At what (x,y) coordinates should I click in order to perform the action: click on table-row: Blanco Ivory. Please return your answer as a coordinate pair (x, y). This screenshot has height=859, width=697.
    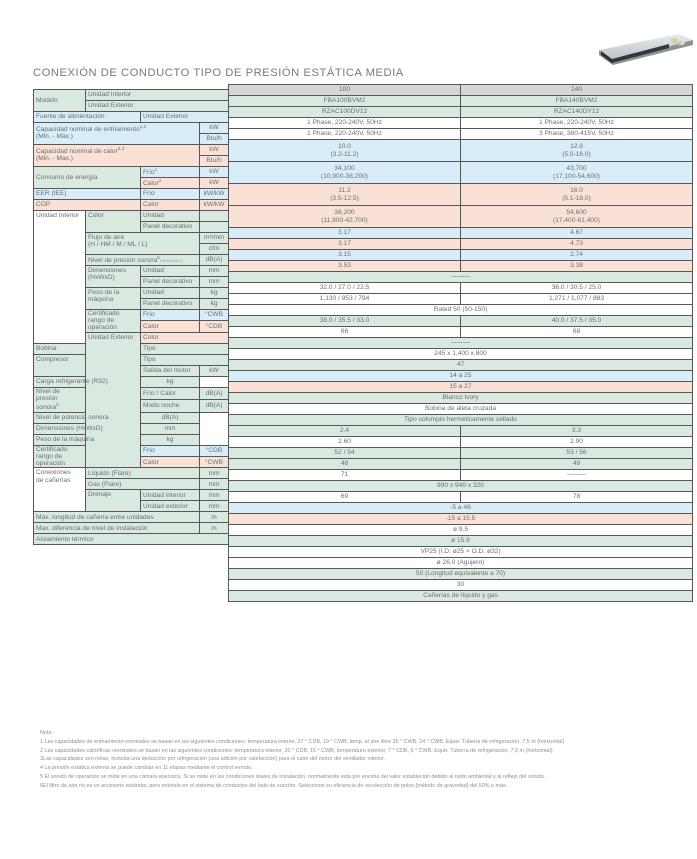
    Looking at the image, I should click on (460, 398).